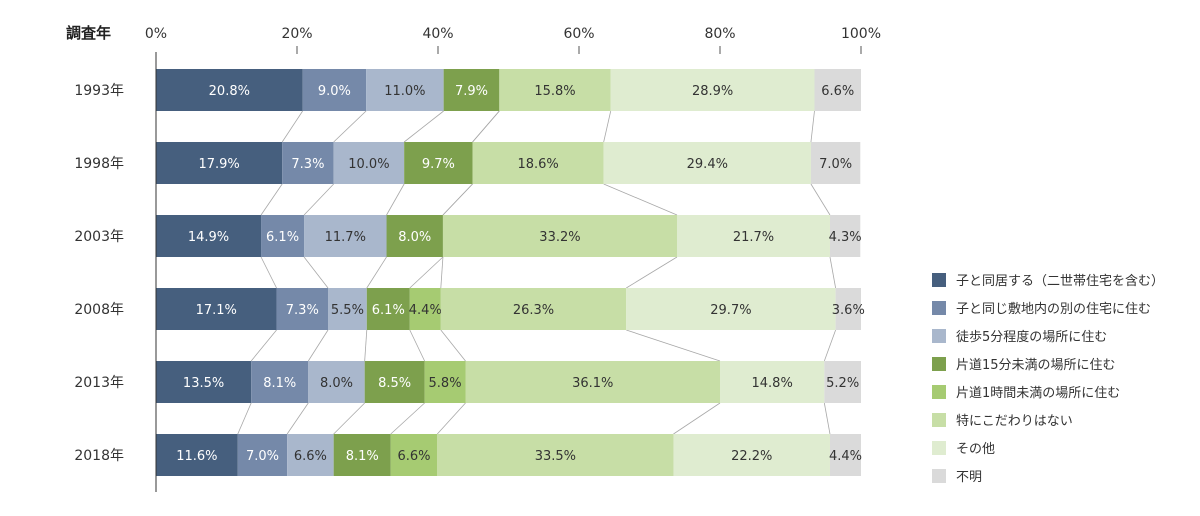 Image resolution: width=1200 pixels, height=516 pixels. I want to click on data-label: 7.0%, so click(835, 164).